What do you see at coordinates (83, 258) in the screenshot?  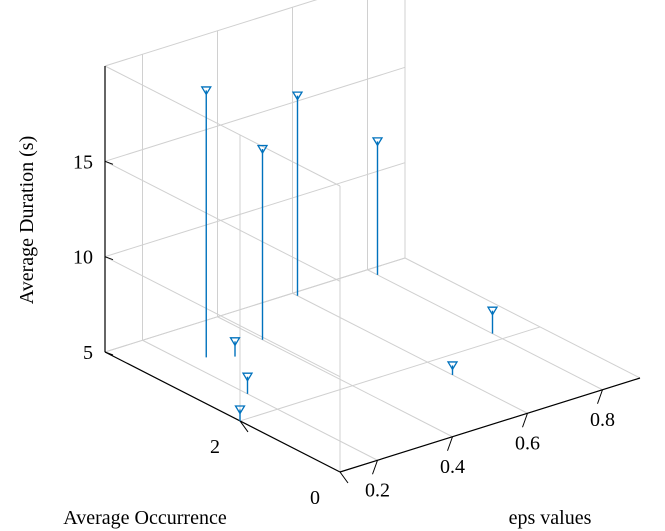 I see `z-tick-label: 10` at bounding box center [83, 258].